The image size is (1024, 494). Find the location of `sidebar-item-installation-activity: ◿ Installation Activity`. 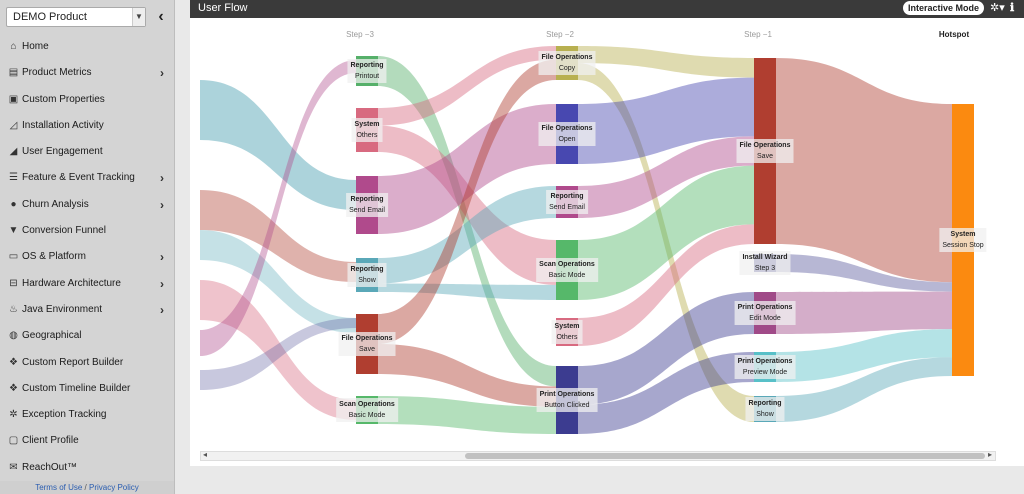

sidebar-item-installation-activity: ◿ Installation Activity is located at coordinates (87, 126).